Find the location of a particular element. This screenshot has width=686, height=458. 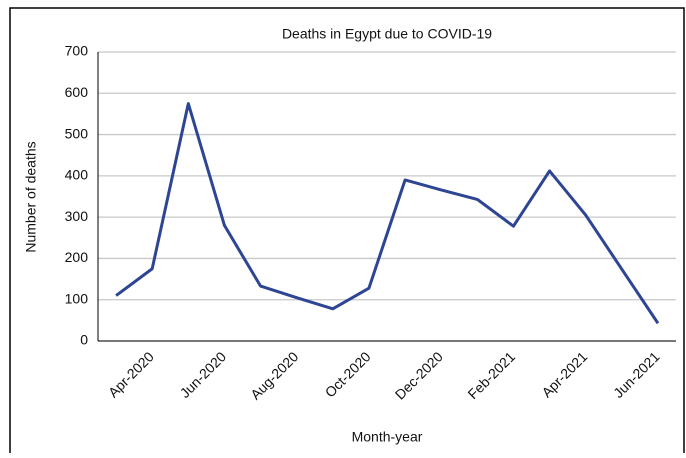

y-tick-label: 600 is located at coordinates (77, 92).